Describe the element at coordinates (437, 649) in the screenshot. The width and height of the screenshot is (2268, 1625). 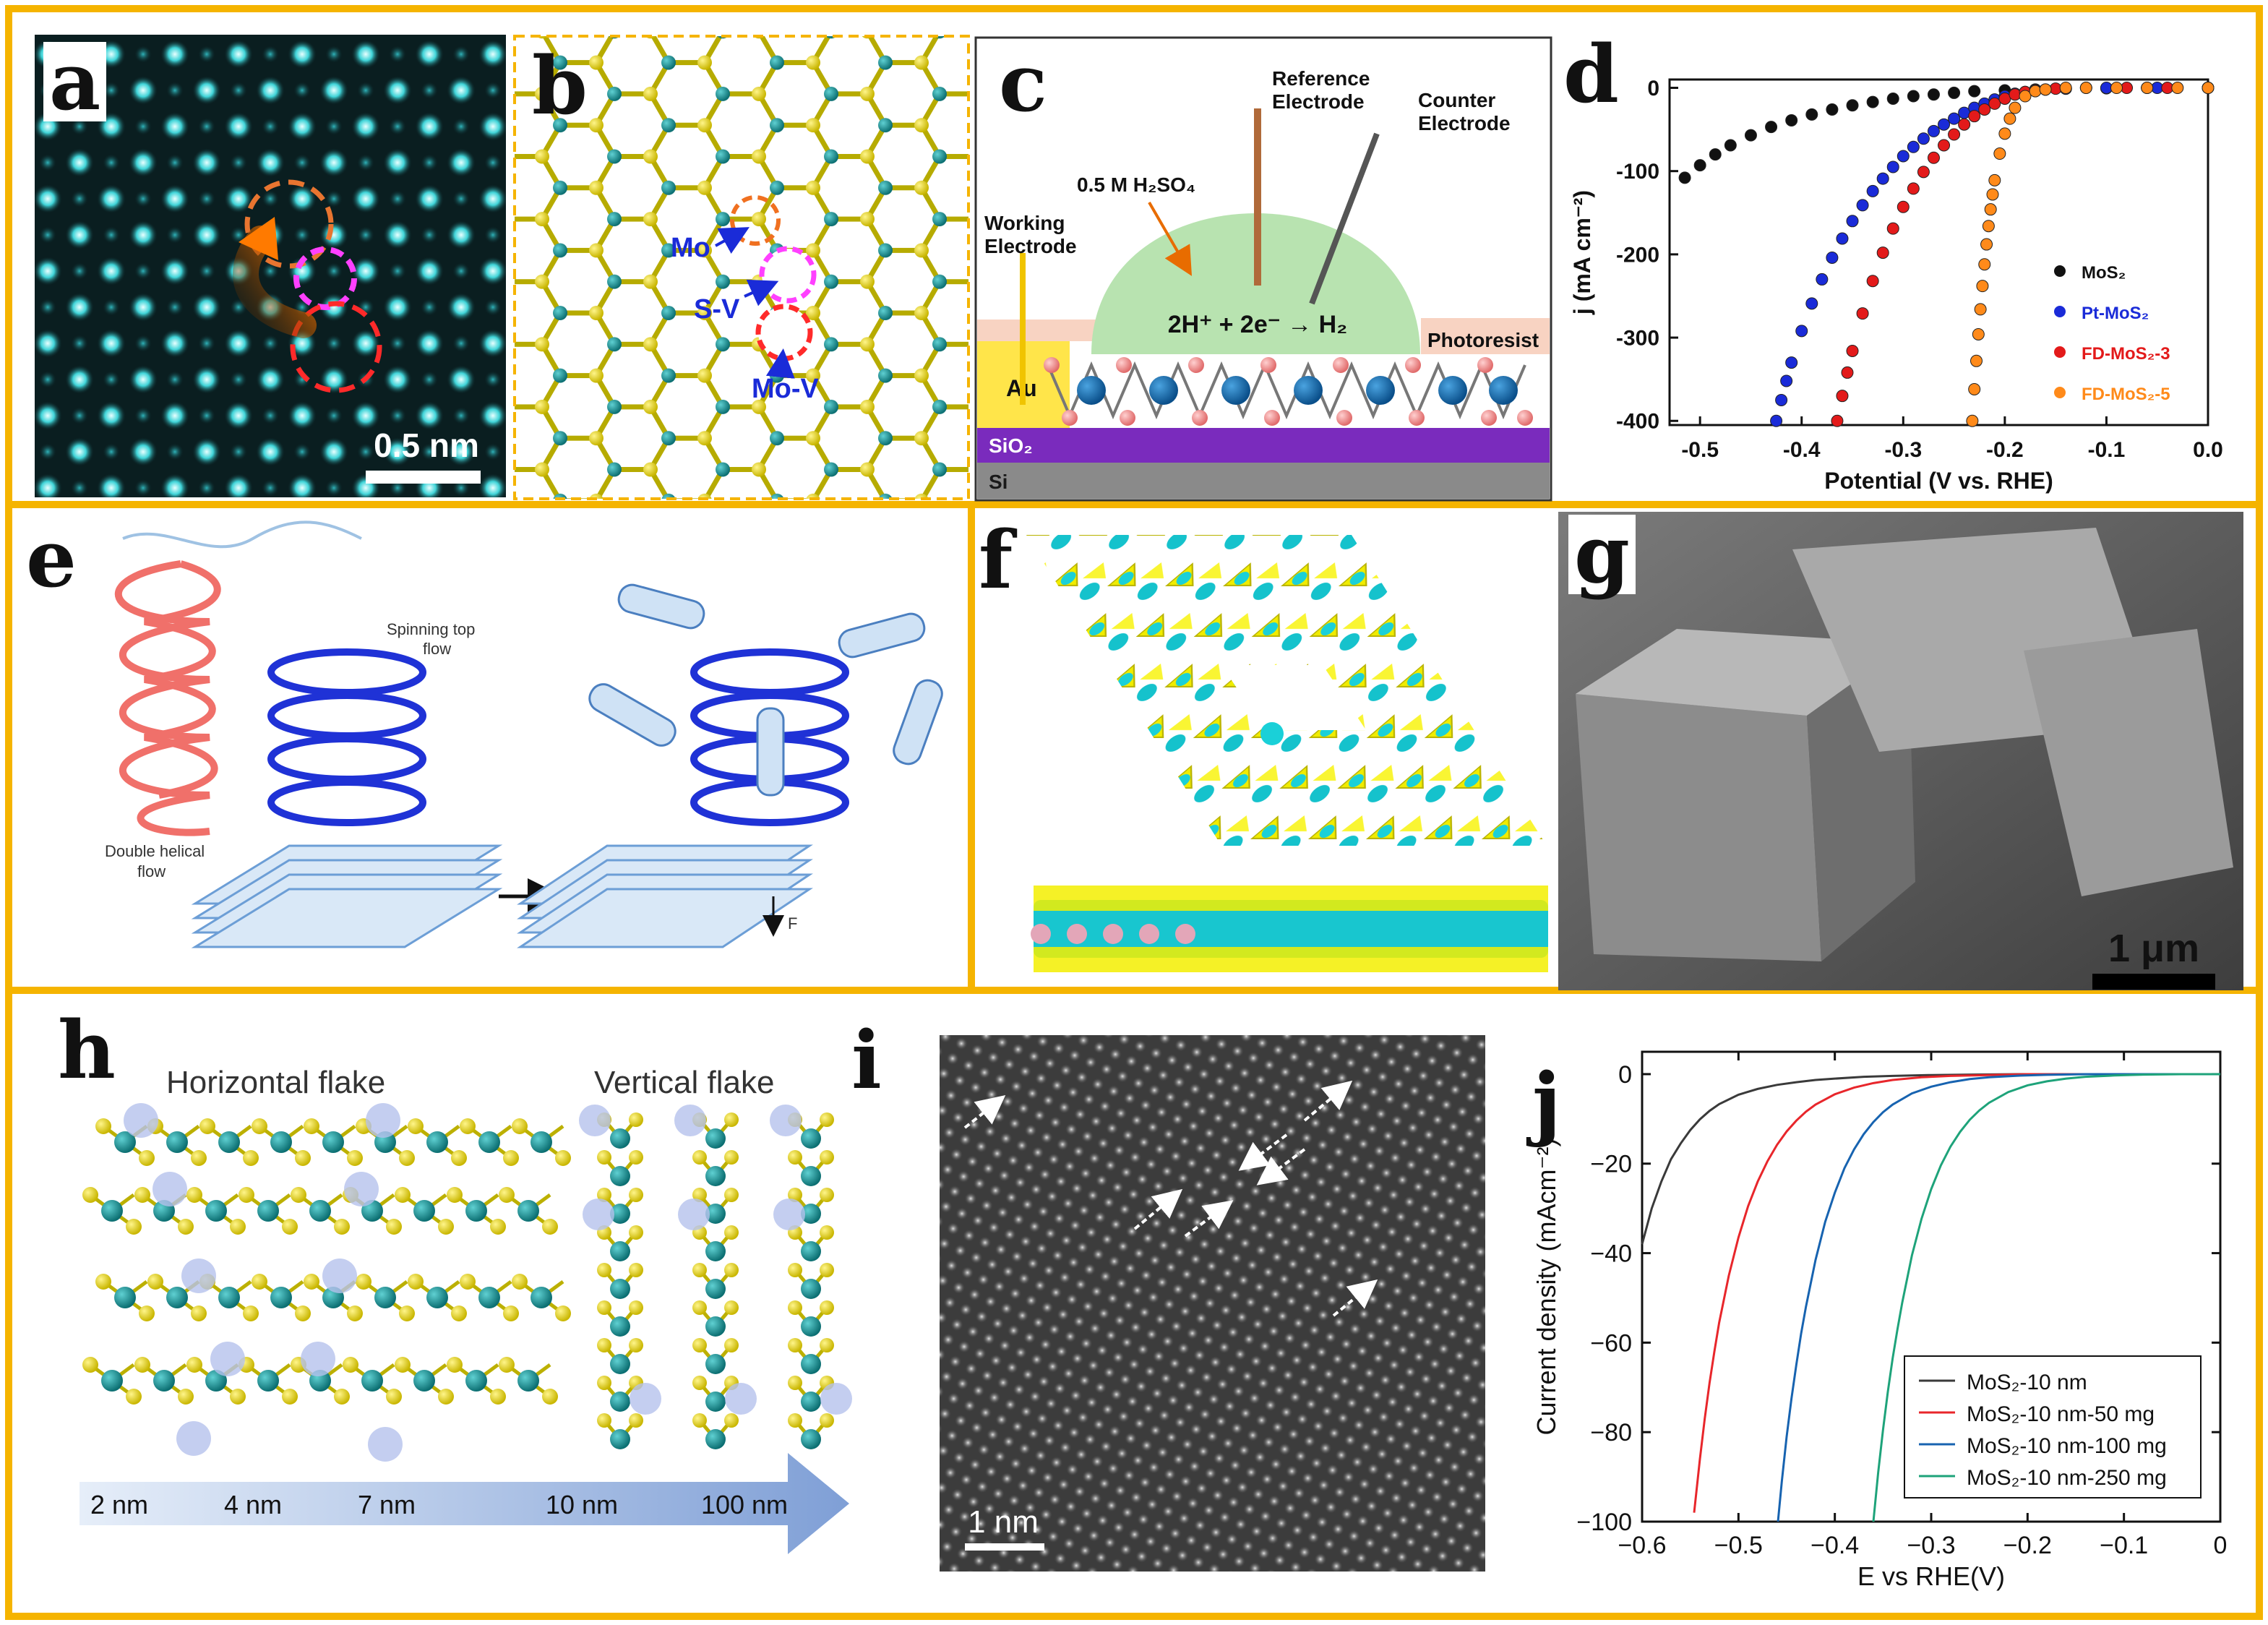
I see `spinning-top-label-2: flow` at that location.